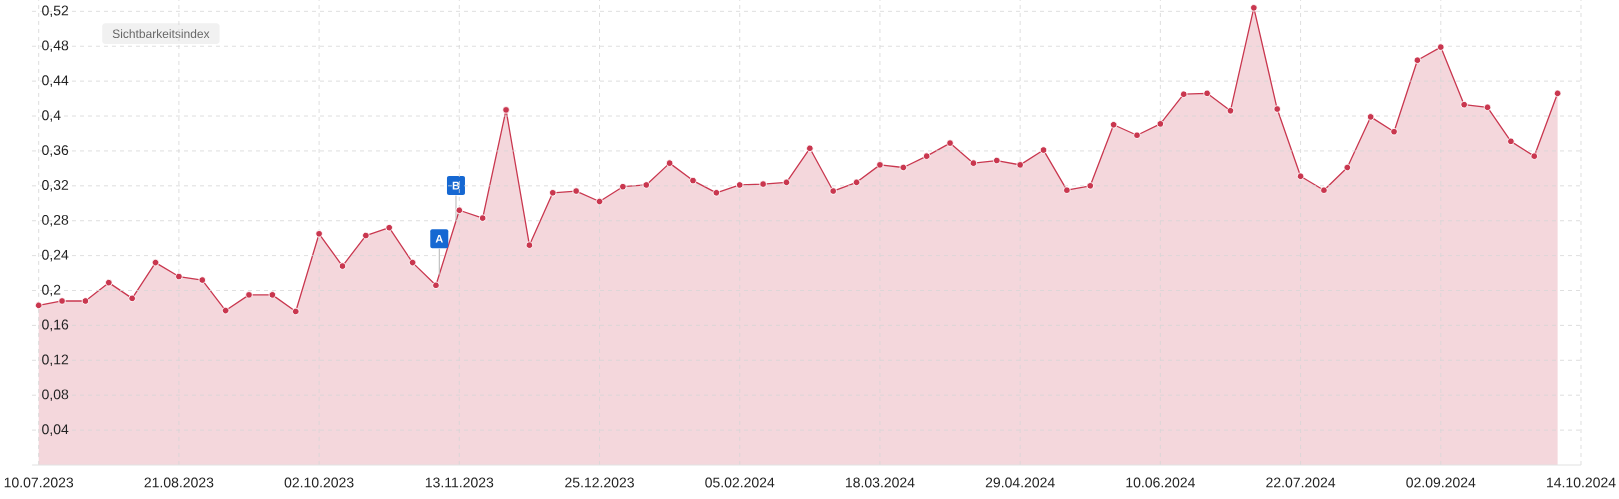 This screenshot has height=499, width=1619. What do you see at coordinates (55, 11) in the screenshot?
I see `y-tick-label: 0,52` at bounding box center [55, 11].